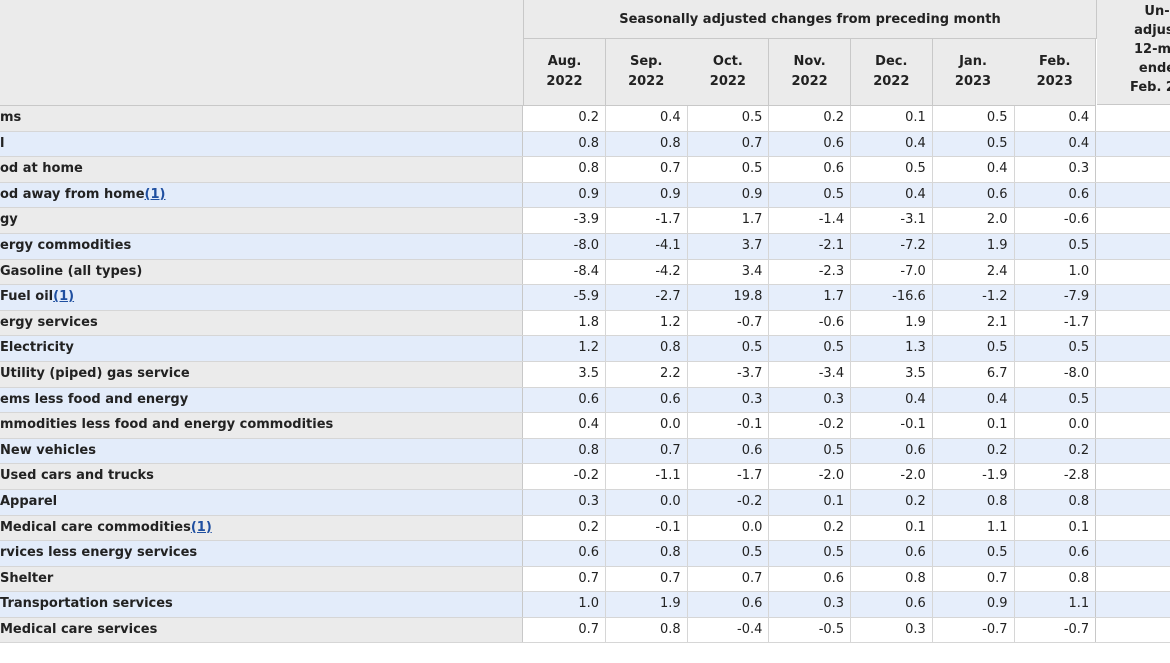 The height and width of the screenshot is (663, 1170). Describe the element at coordinates (37, 348) in the screenshot. I see `row-label-text: Electricity` at that location.